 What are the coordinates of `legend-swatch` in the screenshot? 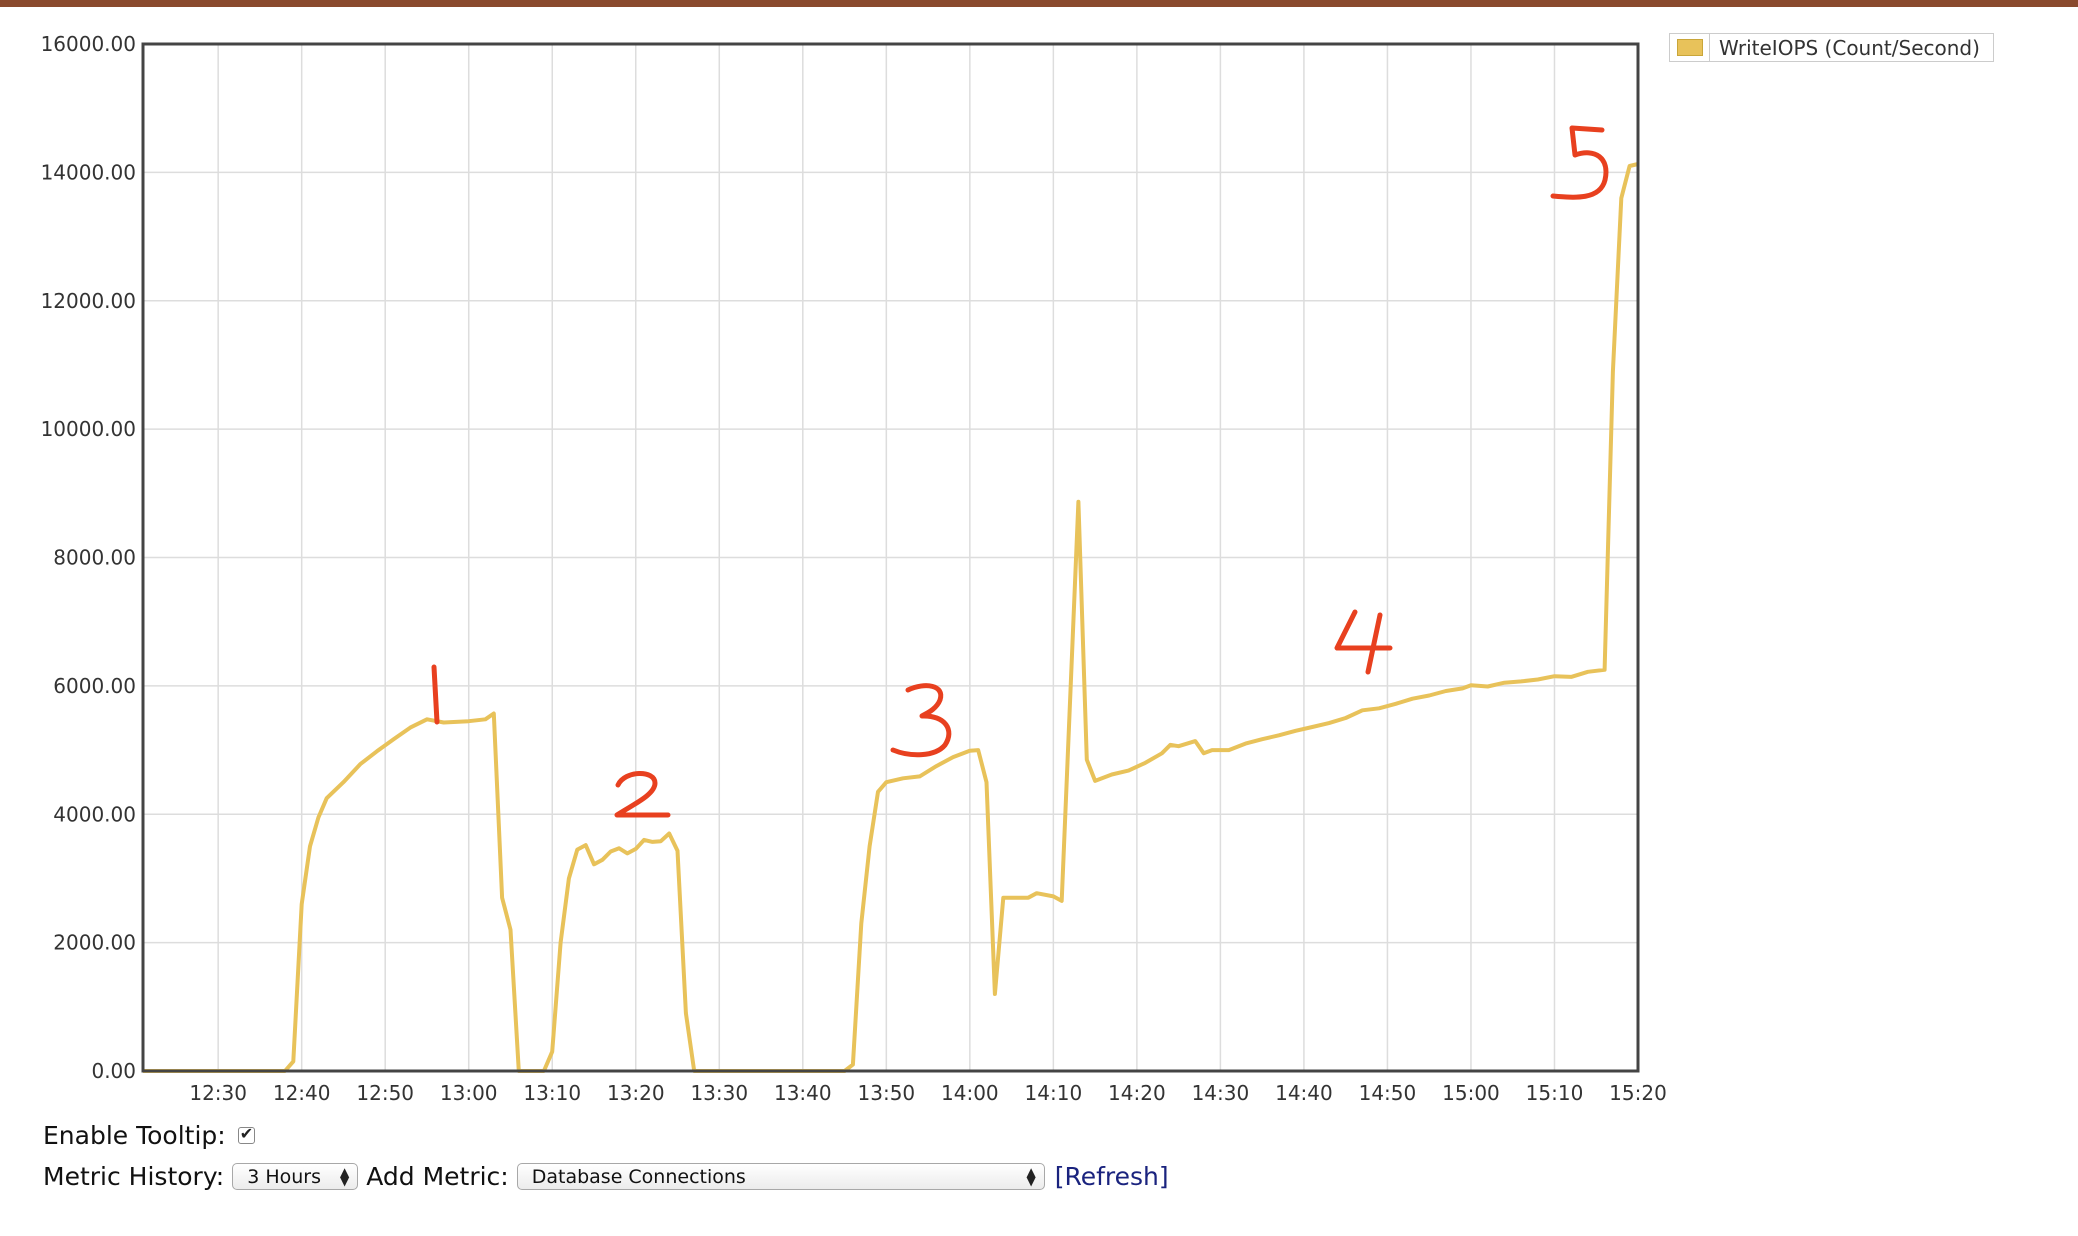 It's located at (1689, 47).